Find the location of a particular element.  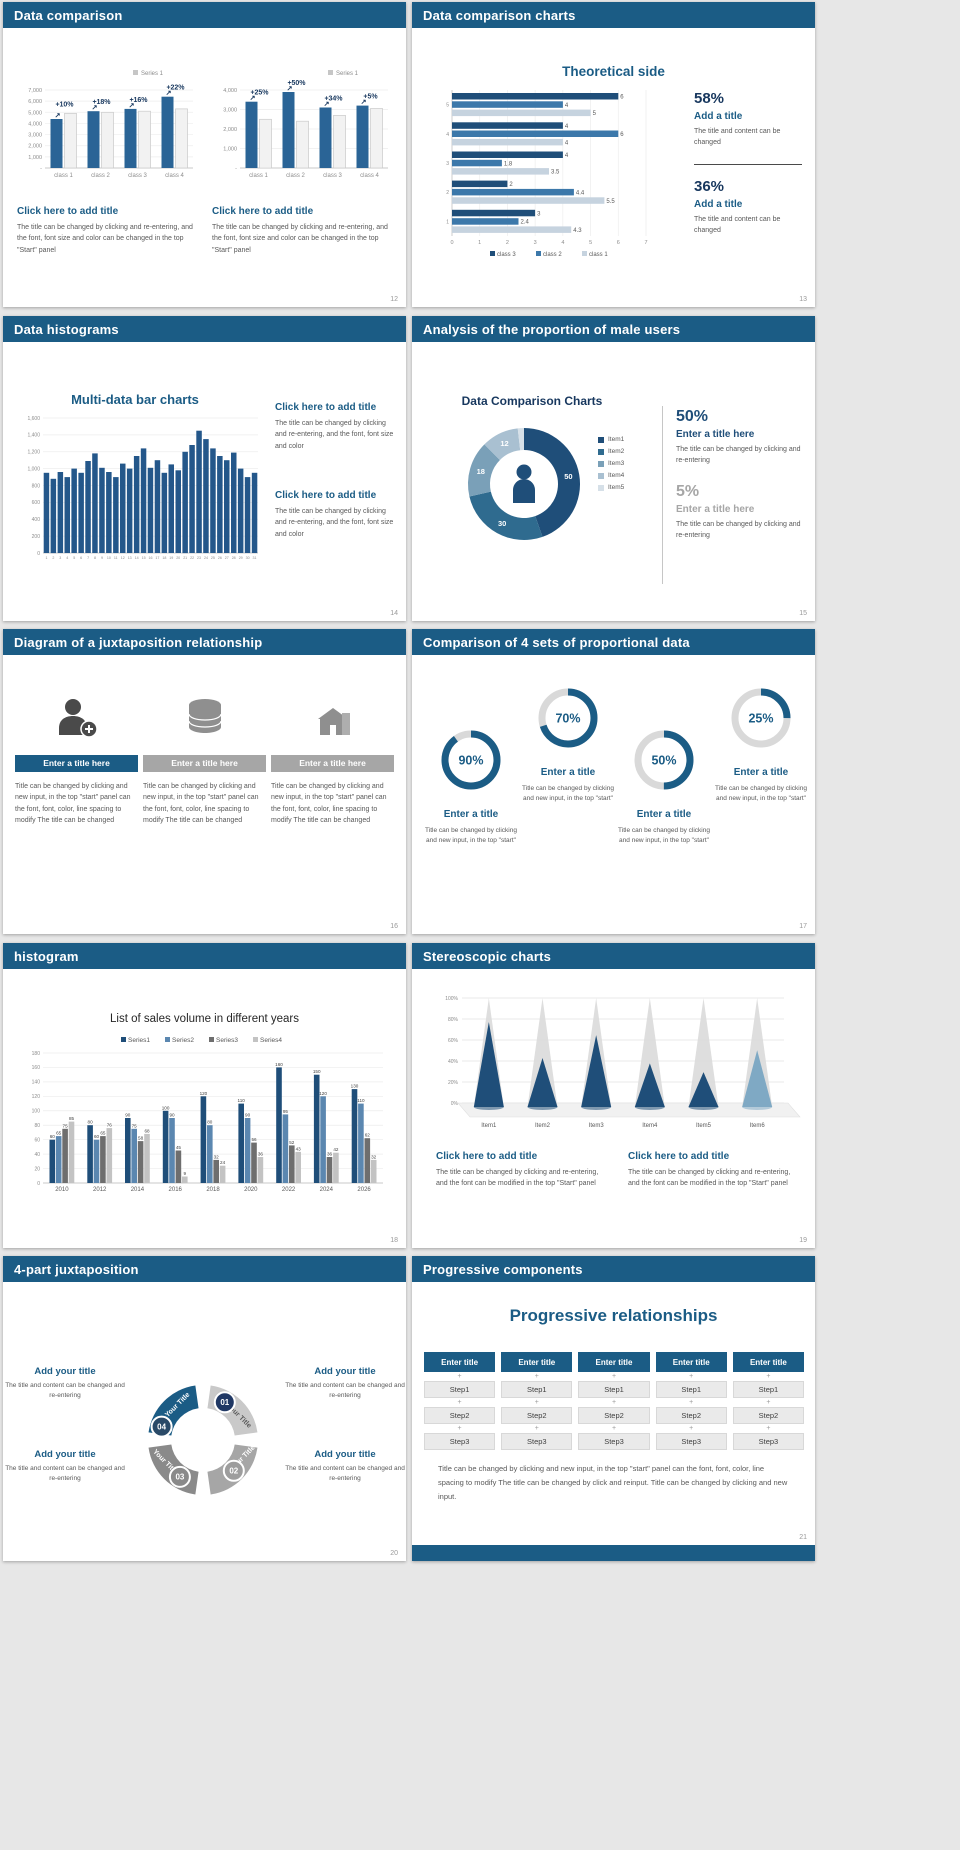

svg-text: 80 is located at coordinates (37, 1126).